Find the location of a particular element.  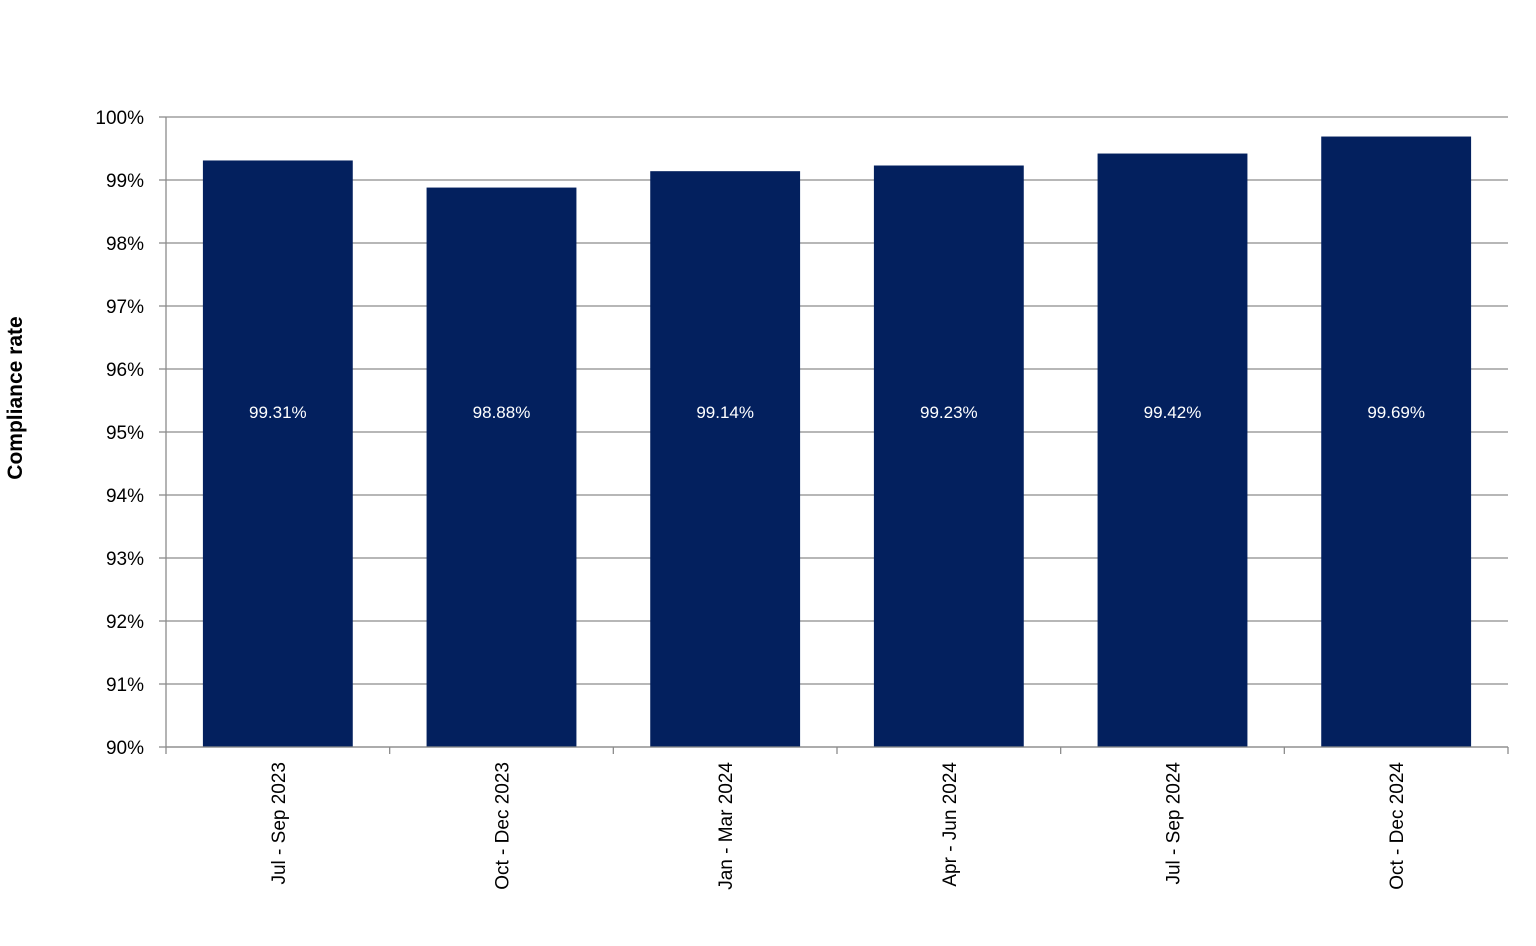

x-tick-label: Jul - Sep 2024 is located at coordinates (1174, 823).